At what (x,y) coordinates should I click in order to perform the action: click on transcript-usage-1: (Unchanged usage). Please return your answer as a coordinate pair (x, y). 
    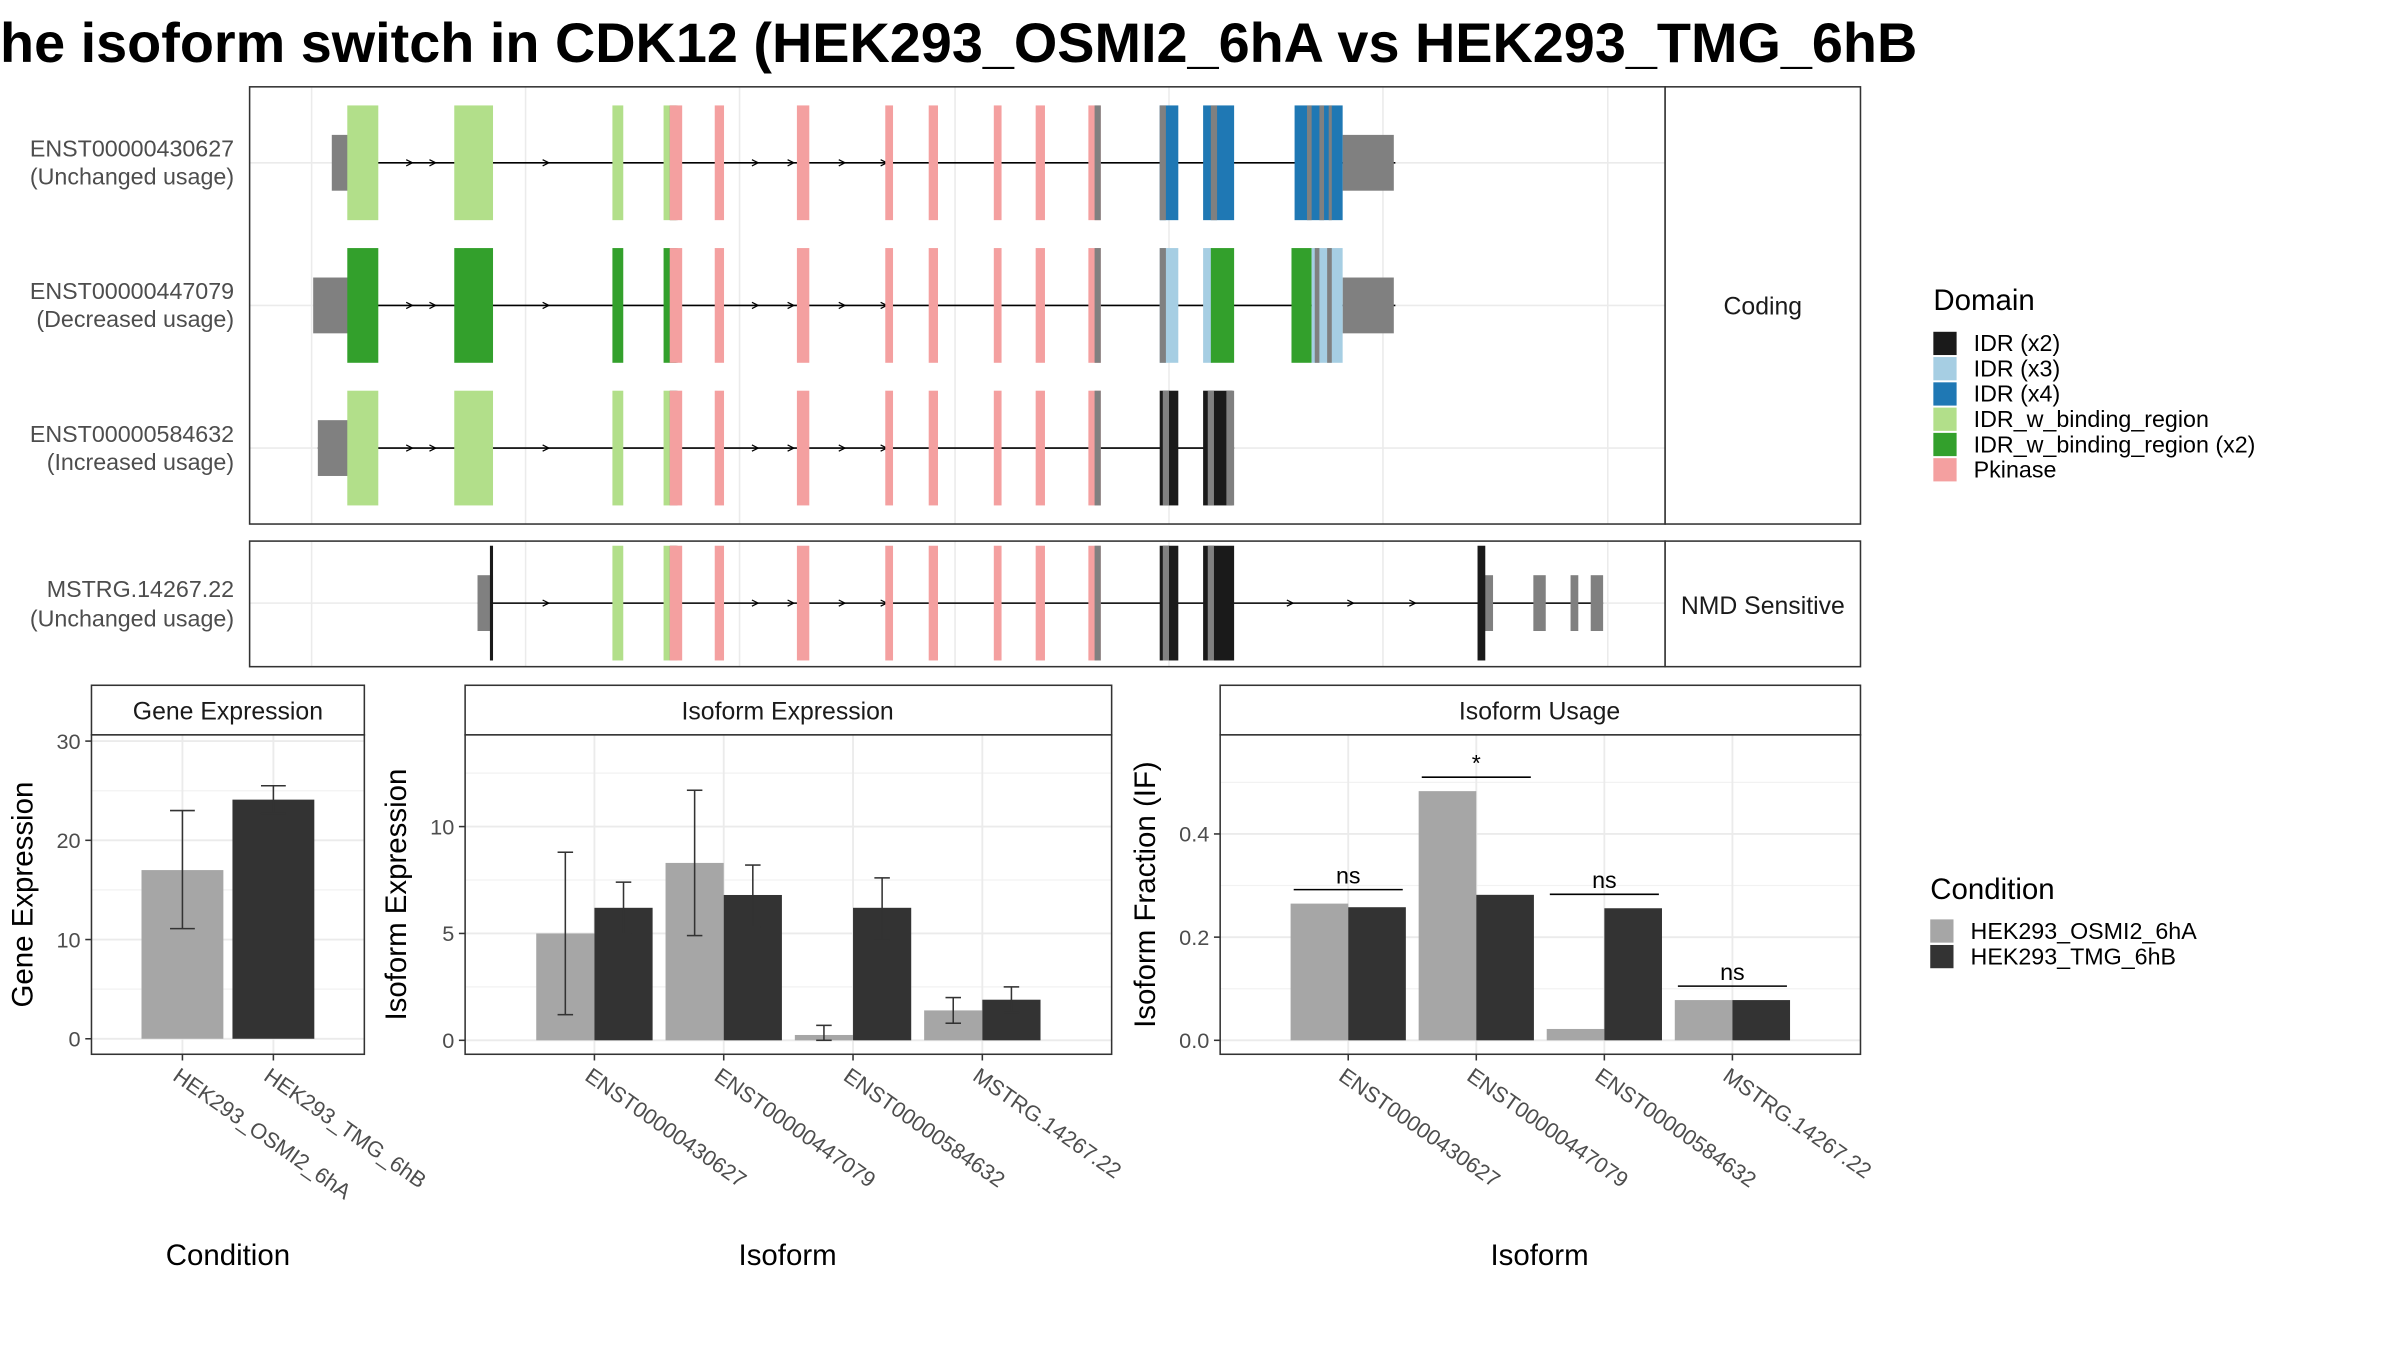
    Looking at the image, I should click on (132, 176).